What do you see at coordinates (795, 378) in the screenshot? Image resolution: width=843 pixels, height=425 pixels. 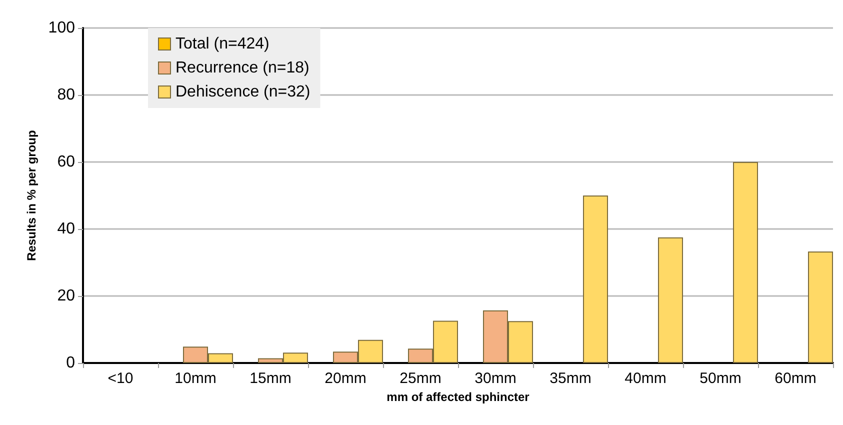 I see `x-tick-label: 60mm` at bounding box center [795, 378].